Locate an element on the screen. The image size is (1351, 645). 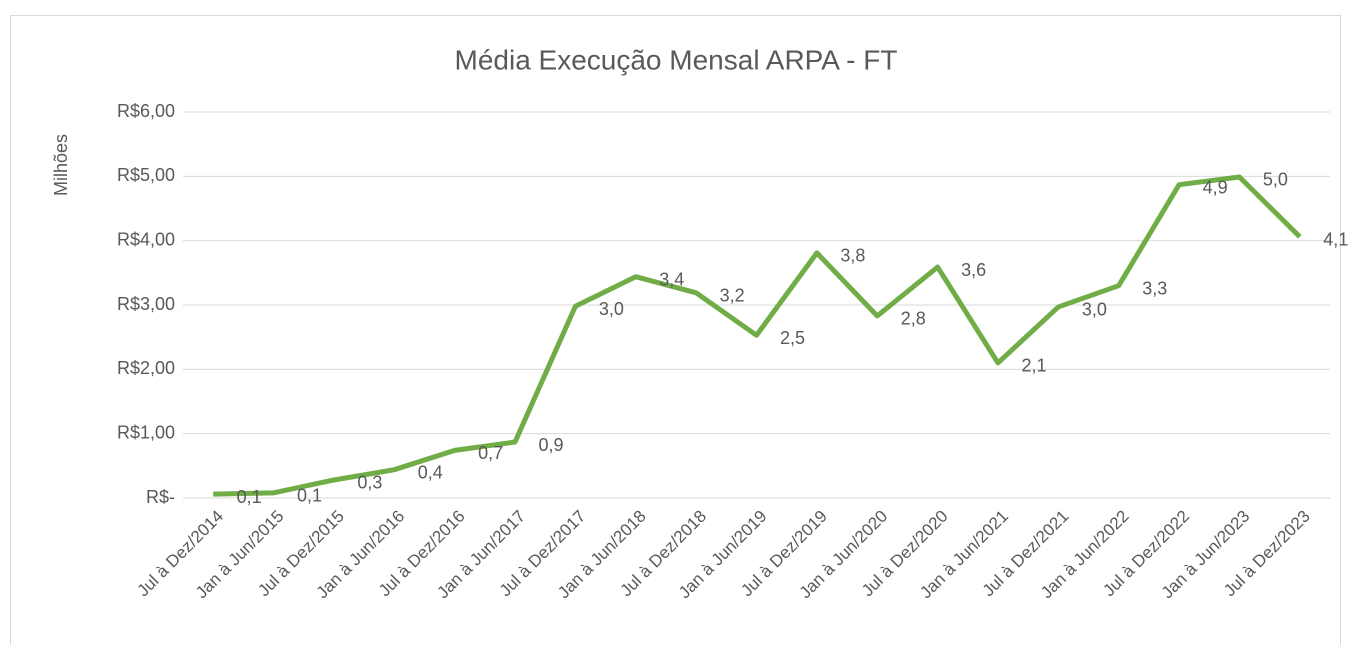
data-label: 2,5 is located at coordinates (792, 338).